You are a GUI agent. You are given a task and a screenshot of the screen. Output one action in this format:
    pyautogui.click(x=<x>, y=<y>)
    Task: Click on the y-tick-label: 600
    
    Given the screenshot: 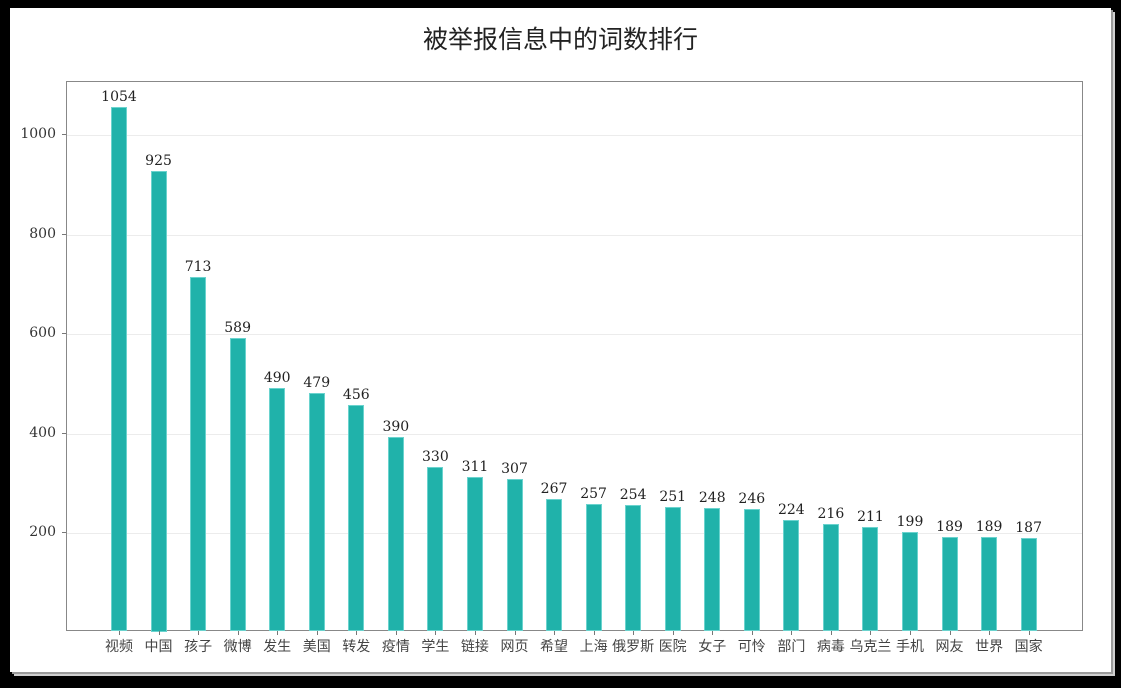 What is the action you would take?
    pyautogui.click(x=42, y=333)
    